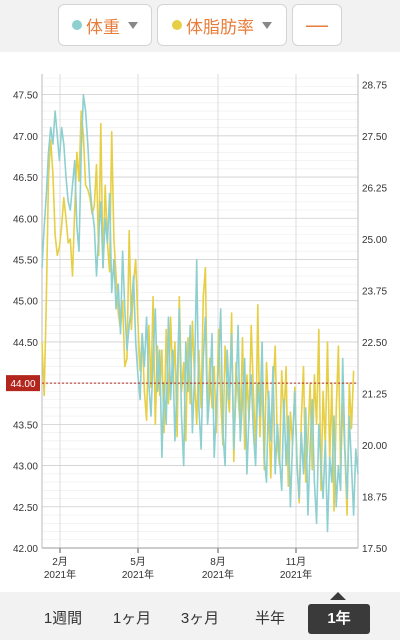  I want to click on y-right-tick-label: 20.00, so click(374, 446).